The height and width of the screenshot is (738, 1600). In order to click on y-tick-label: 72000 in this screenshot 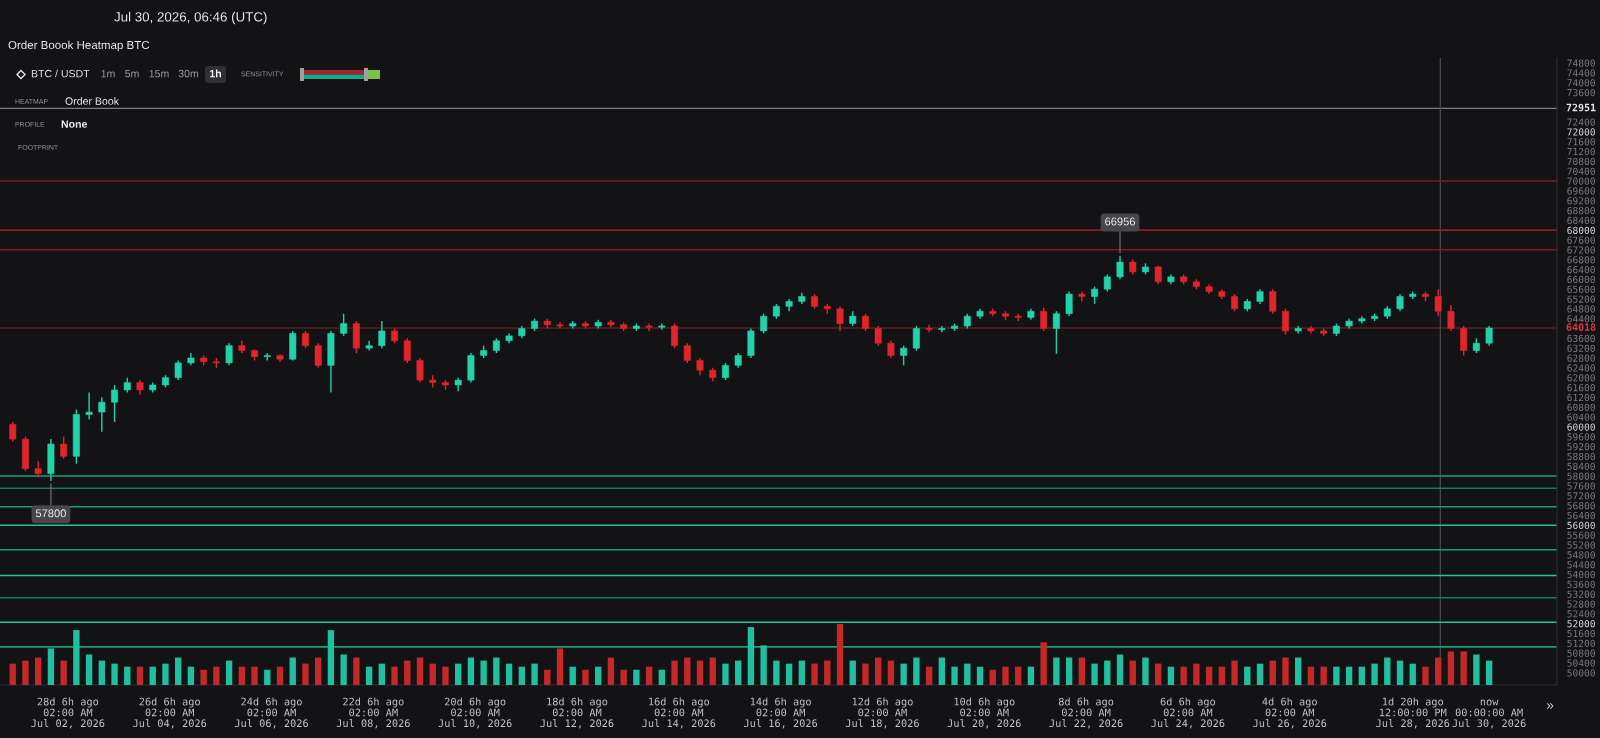, I will do `click(1581, 132)`.